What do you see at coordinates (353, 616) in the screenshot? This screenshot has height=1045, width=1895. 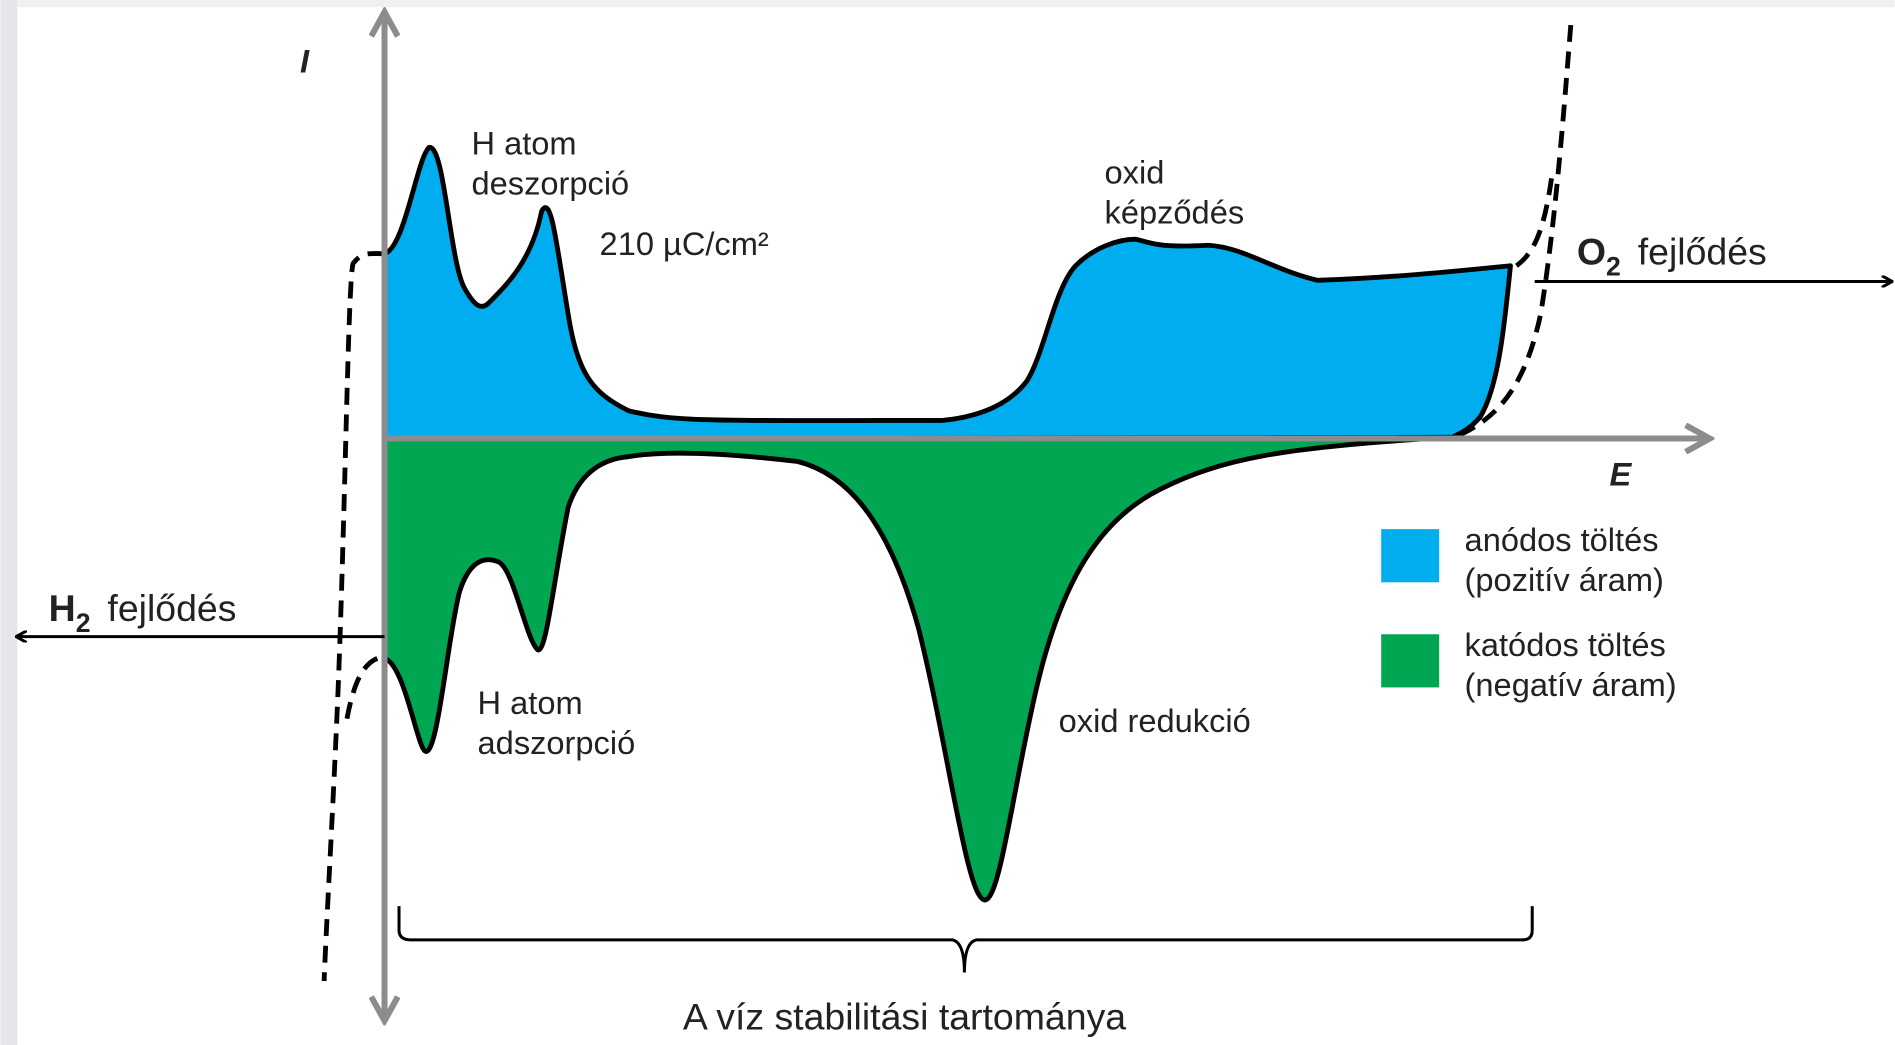 I see `dashed-left` at bounding box center [353, 616].